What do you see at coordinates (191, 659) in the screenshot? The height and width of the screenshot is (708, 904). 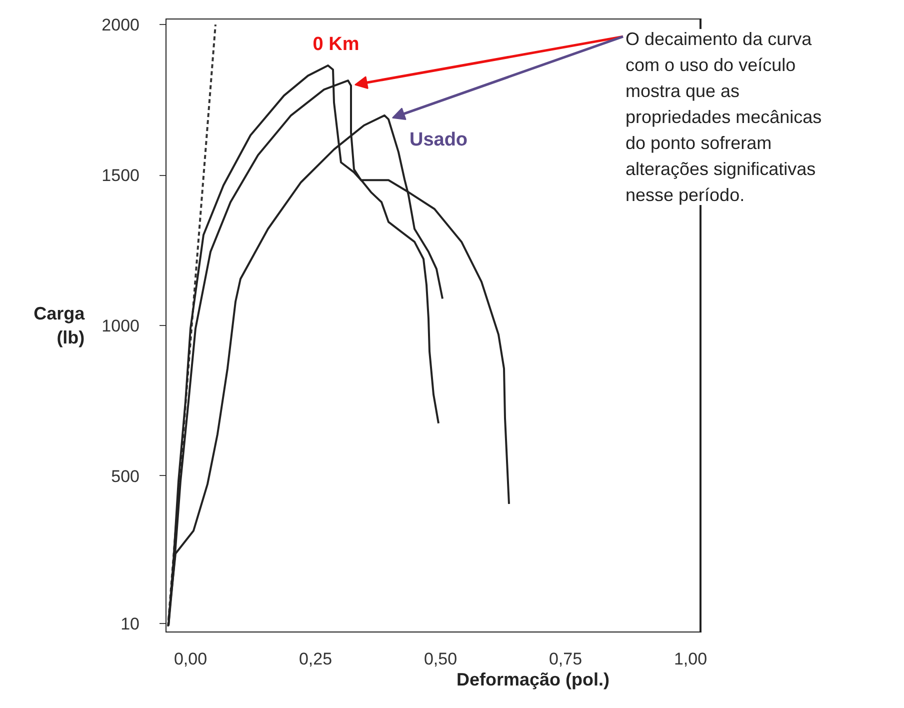 I see `x-tick-label: 0,00` at bounding box center [191, 659].